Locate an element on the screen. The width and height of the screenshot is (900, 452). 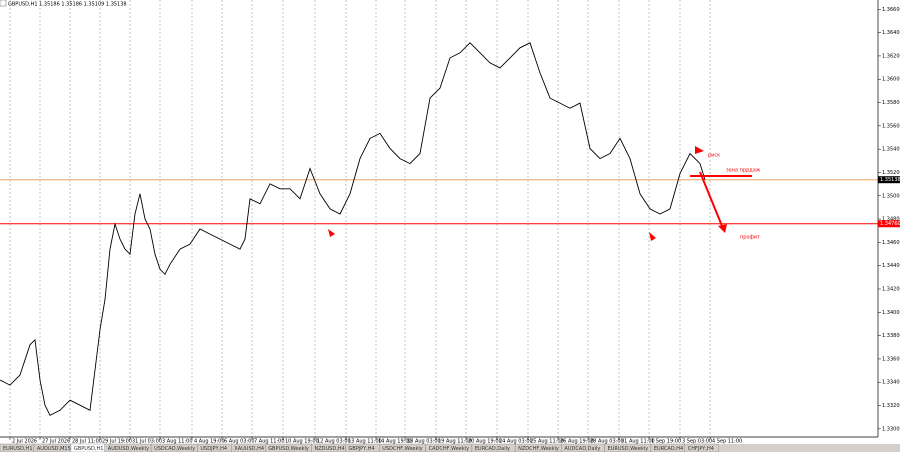
tab-label: XAUUSD,H4 is located at coordinates (249, 449).